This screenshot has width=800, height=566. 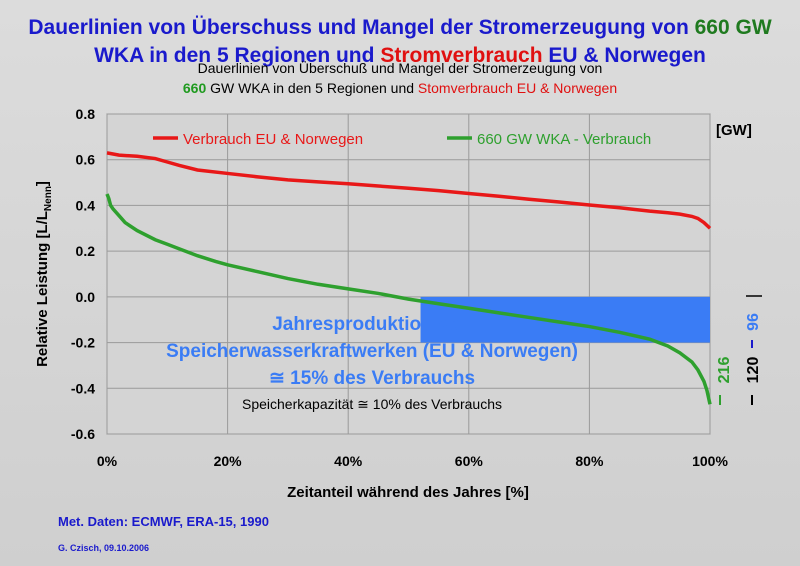 I want to click on subtitle-line2-b: GW WKA in den 5 Regionen und, so click(x=312, y=88).